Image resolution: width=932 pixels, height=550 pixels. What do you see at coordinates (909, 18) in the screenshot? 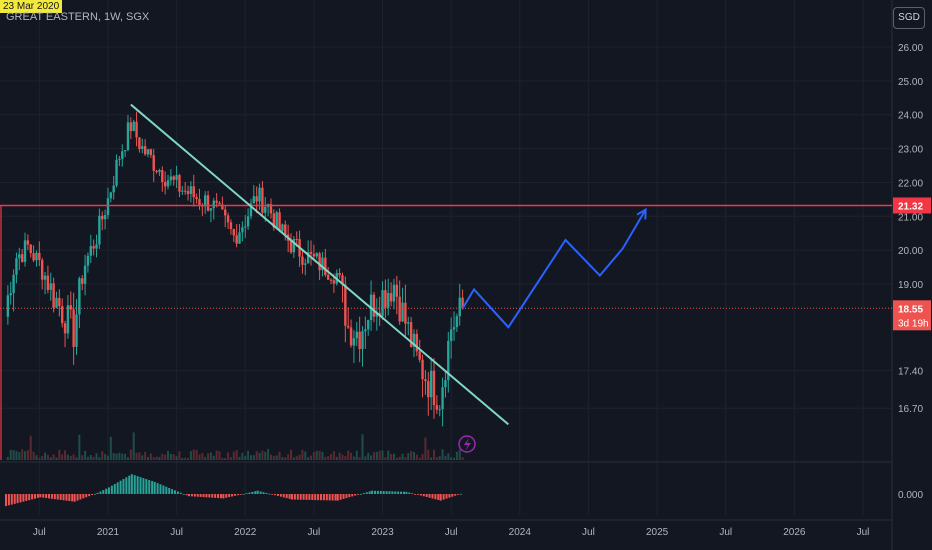
I see `currency-button: SGD` at bounding box center [909, 18].